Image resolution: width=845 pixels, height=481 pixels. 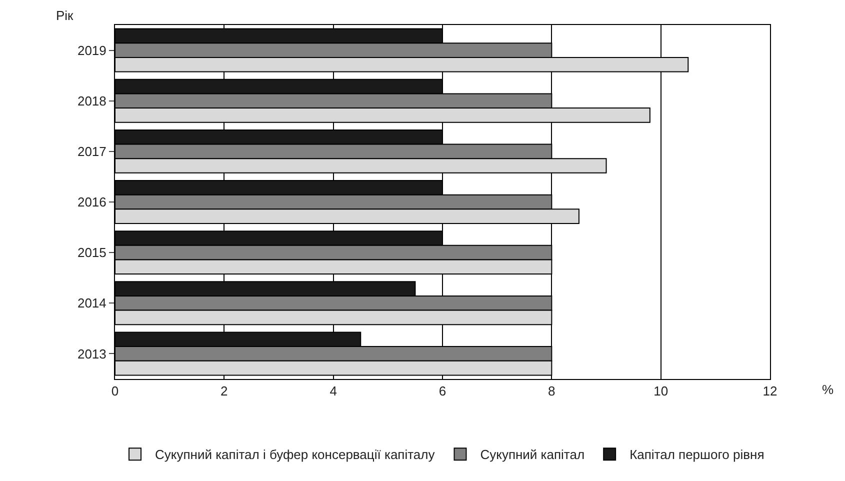 What do you see at coordinates (224, 391) in the screenshot?
I see `x-tick-label: 2` at bounding box center [224, 391].